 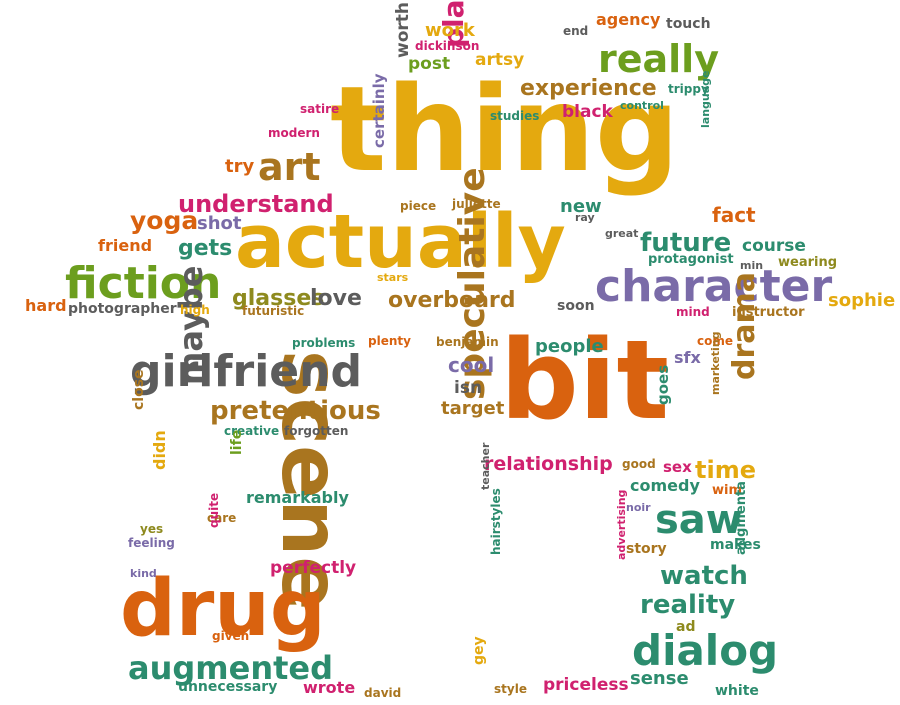 What do you see at coordinates (256, 204) in the screenshot?
I see `word-understand: understand` at bounding box center [256, 204].